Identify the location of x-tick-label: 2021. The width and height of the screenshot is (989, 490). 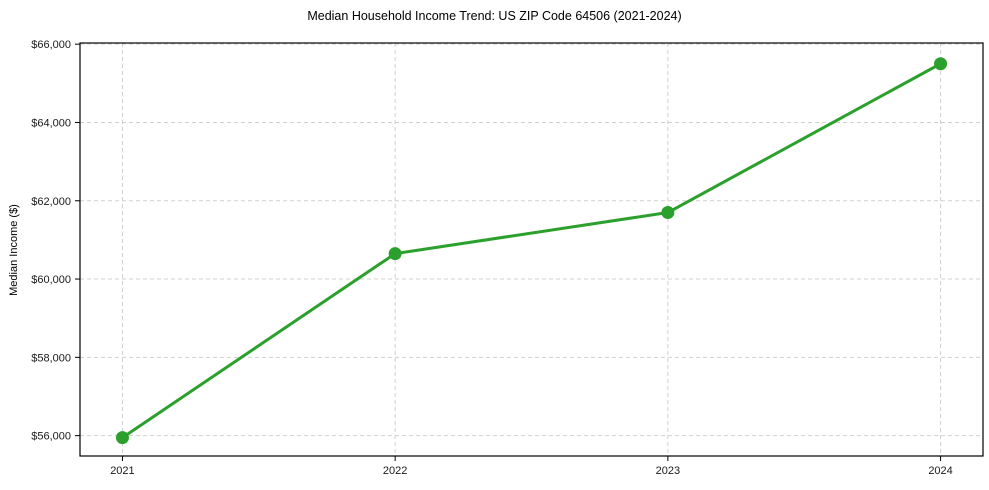
(122, 471).